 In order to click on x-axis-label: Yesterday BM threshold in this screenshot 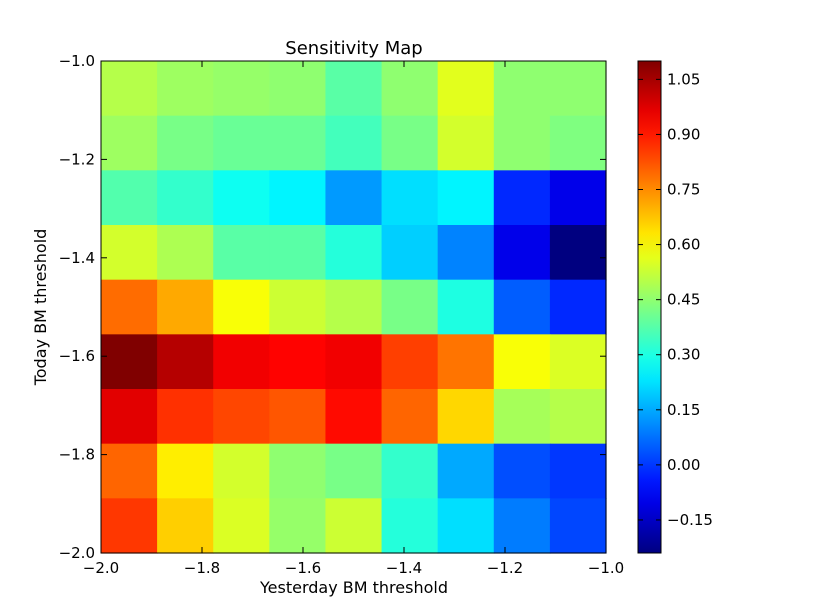, I will do `click(353, 587)`.